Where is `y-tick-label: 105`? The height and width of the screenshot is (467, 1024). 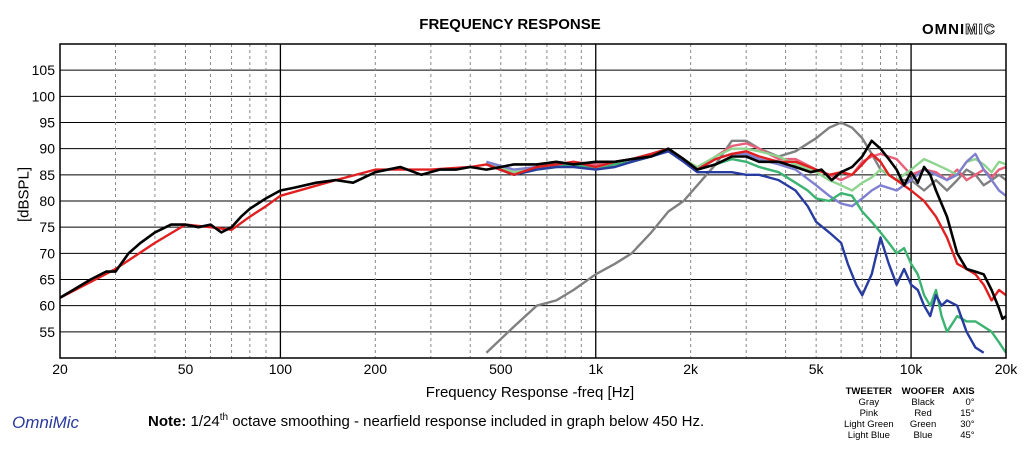
y-tick-label: 105 is located at coordinates (44, 70).